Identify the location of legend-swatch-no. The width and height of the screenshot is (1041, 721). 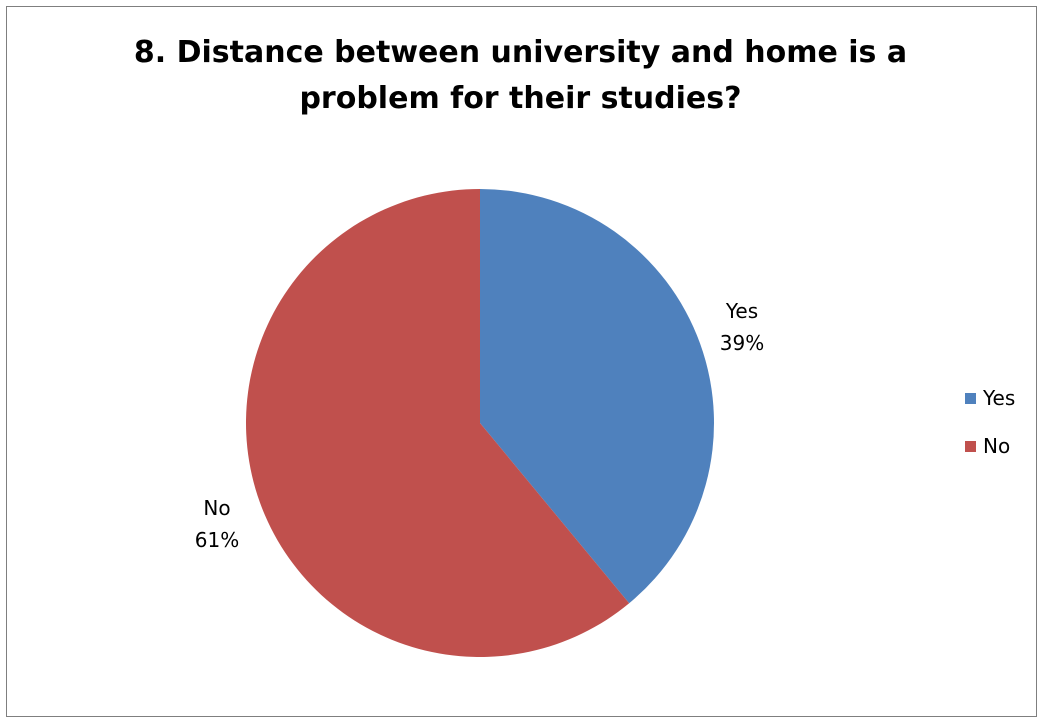
(970, 446).